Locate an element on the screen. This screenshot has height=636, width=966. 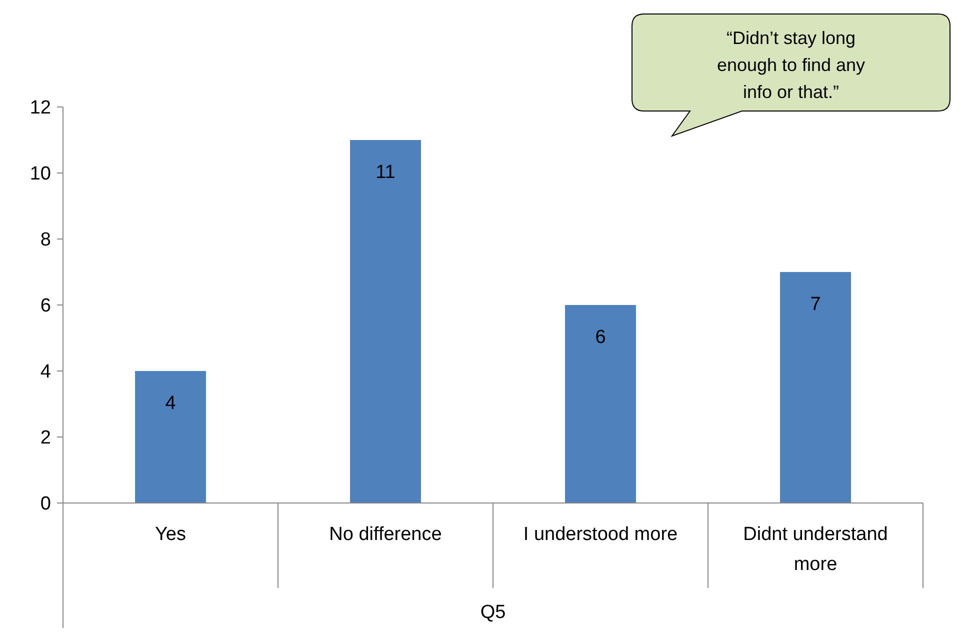
y-tick-label: 12 is located at coordinates (40, 108).